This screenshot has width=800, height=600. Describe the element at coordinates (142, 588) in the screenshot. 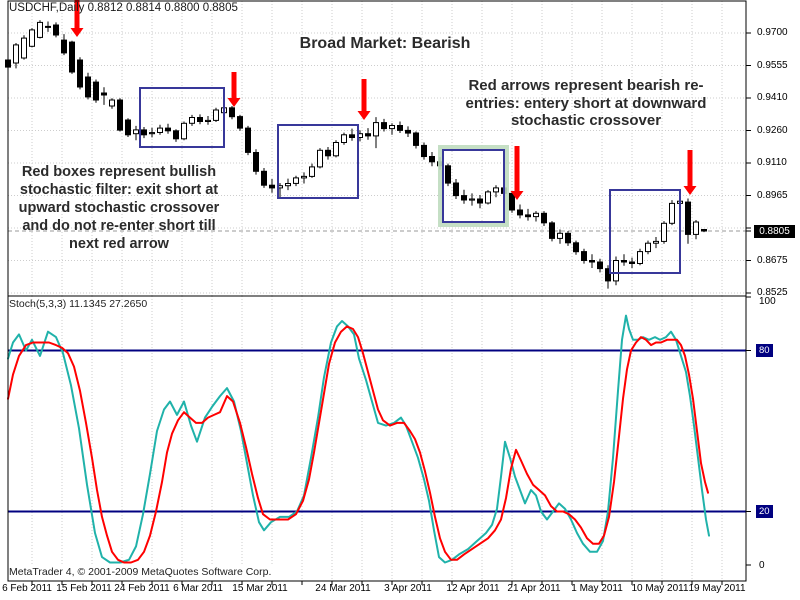

I see `date-axis-label: 24 Feb 2011` at that location.